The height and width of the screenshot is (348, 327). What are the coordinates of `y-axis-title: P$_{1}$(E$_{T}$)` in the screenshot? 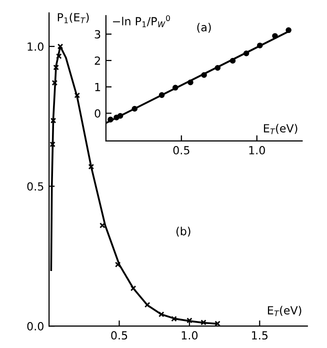 It's located at (73, 18).